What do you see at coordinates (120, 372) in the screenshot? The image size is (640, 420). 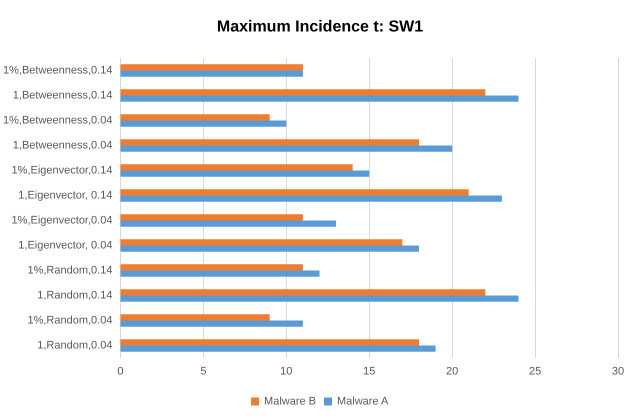 I see `x-tick-label: 0` at bounding box center [120, 372].